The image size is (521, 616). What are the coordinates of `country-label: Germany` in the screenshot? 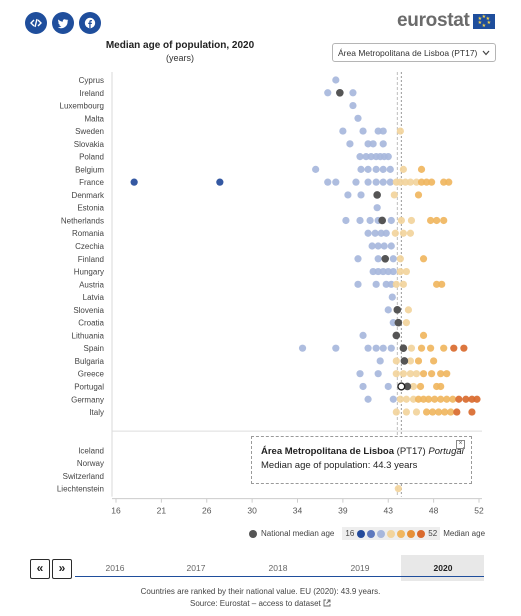 It's located at (87, 399).